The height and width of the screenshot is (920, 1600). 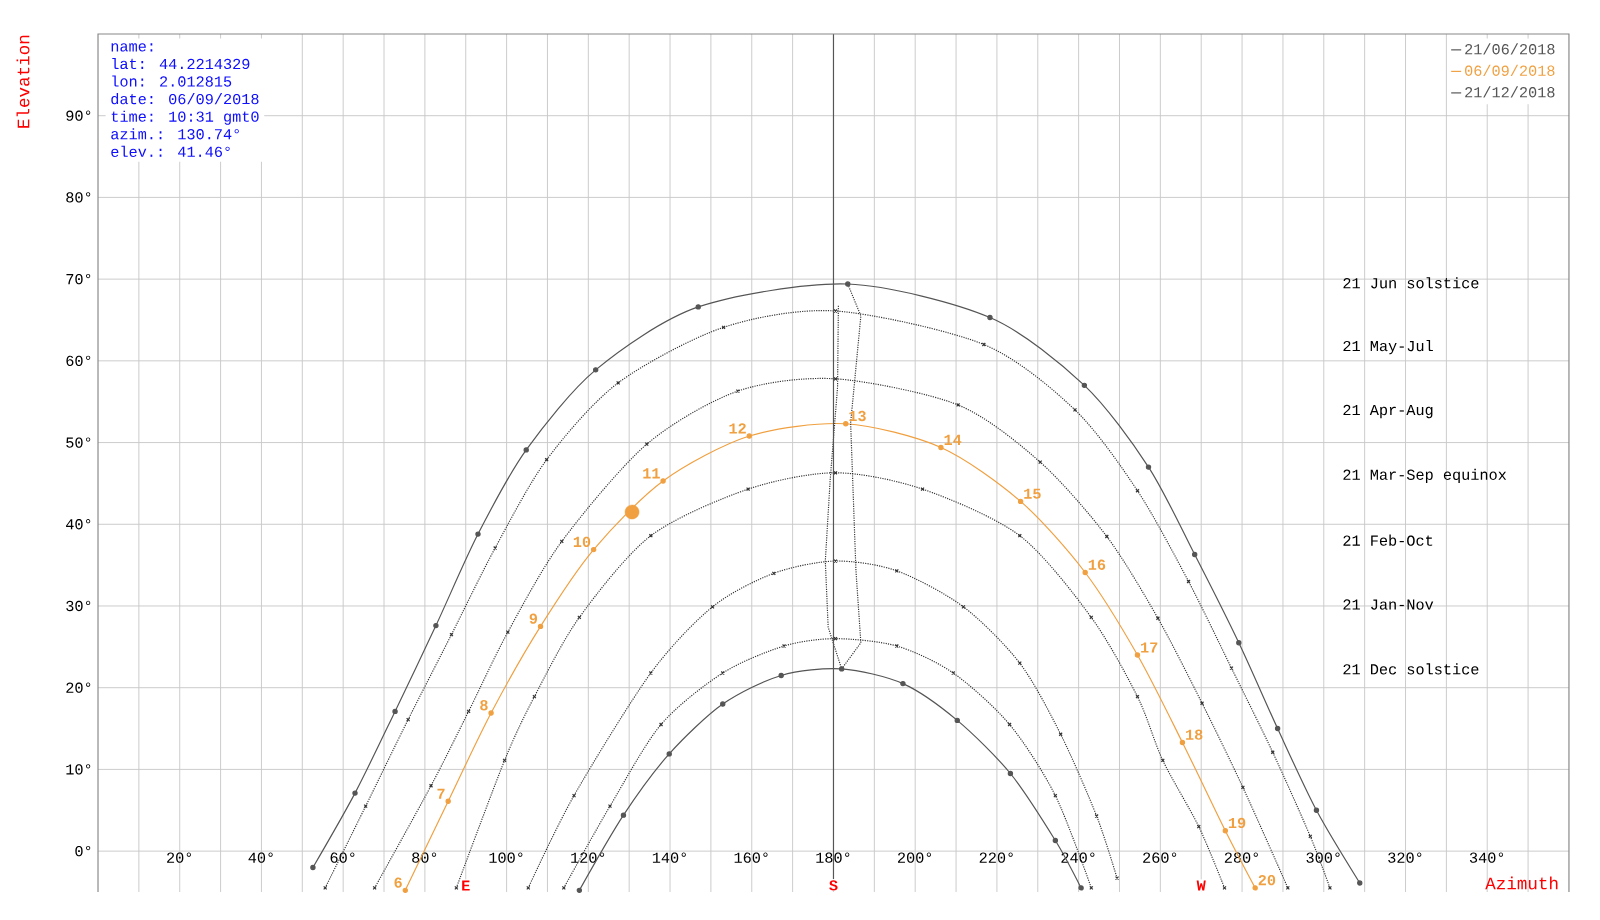 What do you see at coordinates (953, 439) in the screenshot?
I see `annotation: 14` at bounding box center [953, 439].